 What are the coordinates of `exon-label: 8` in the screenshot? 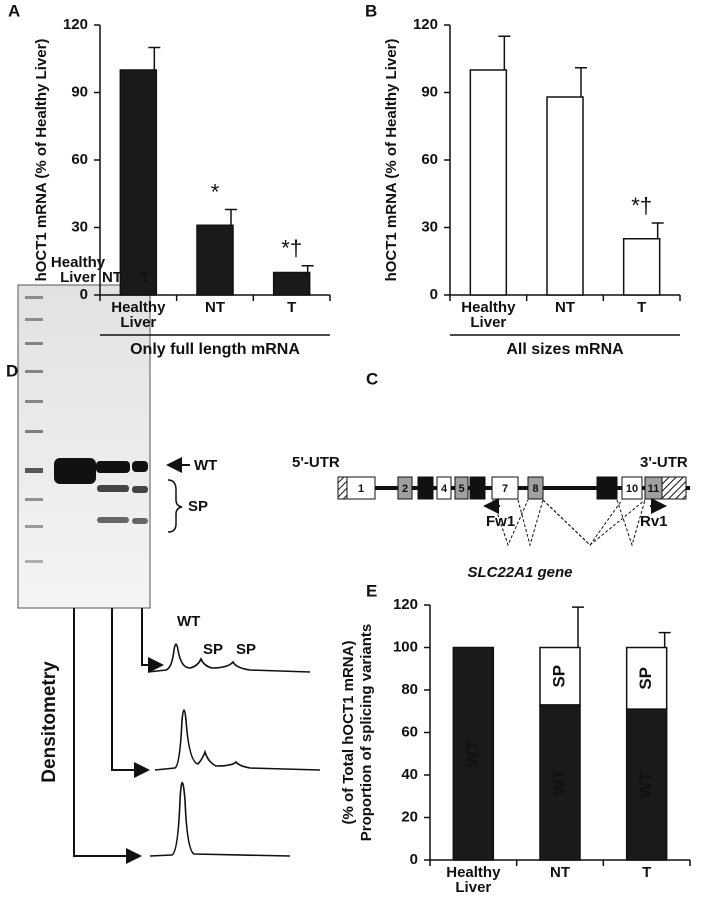 It's located at (535, 489).